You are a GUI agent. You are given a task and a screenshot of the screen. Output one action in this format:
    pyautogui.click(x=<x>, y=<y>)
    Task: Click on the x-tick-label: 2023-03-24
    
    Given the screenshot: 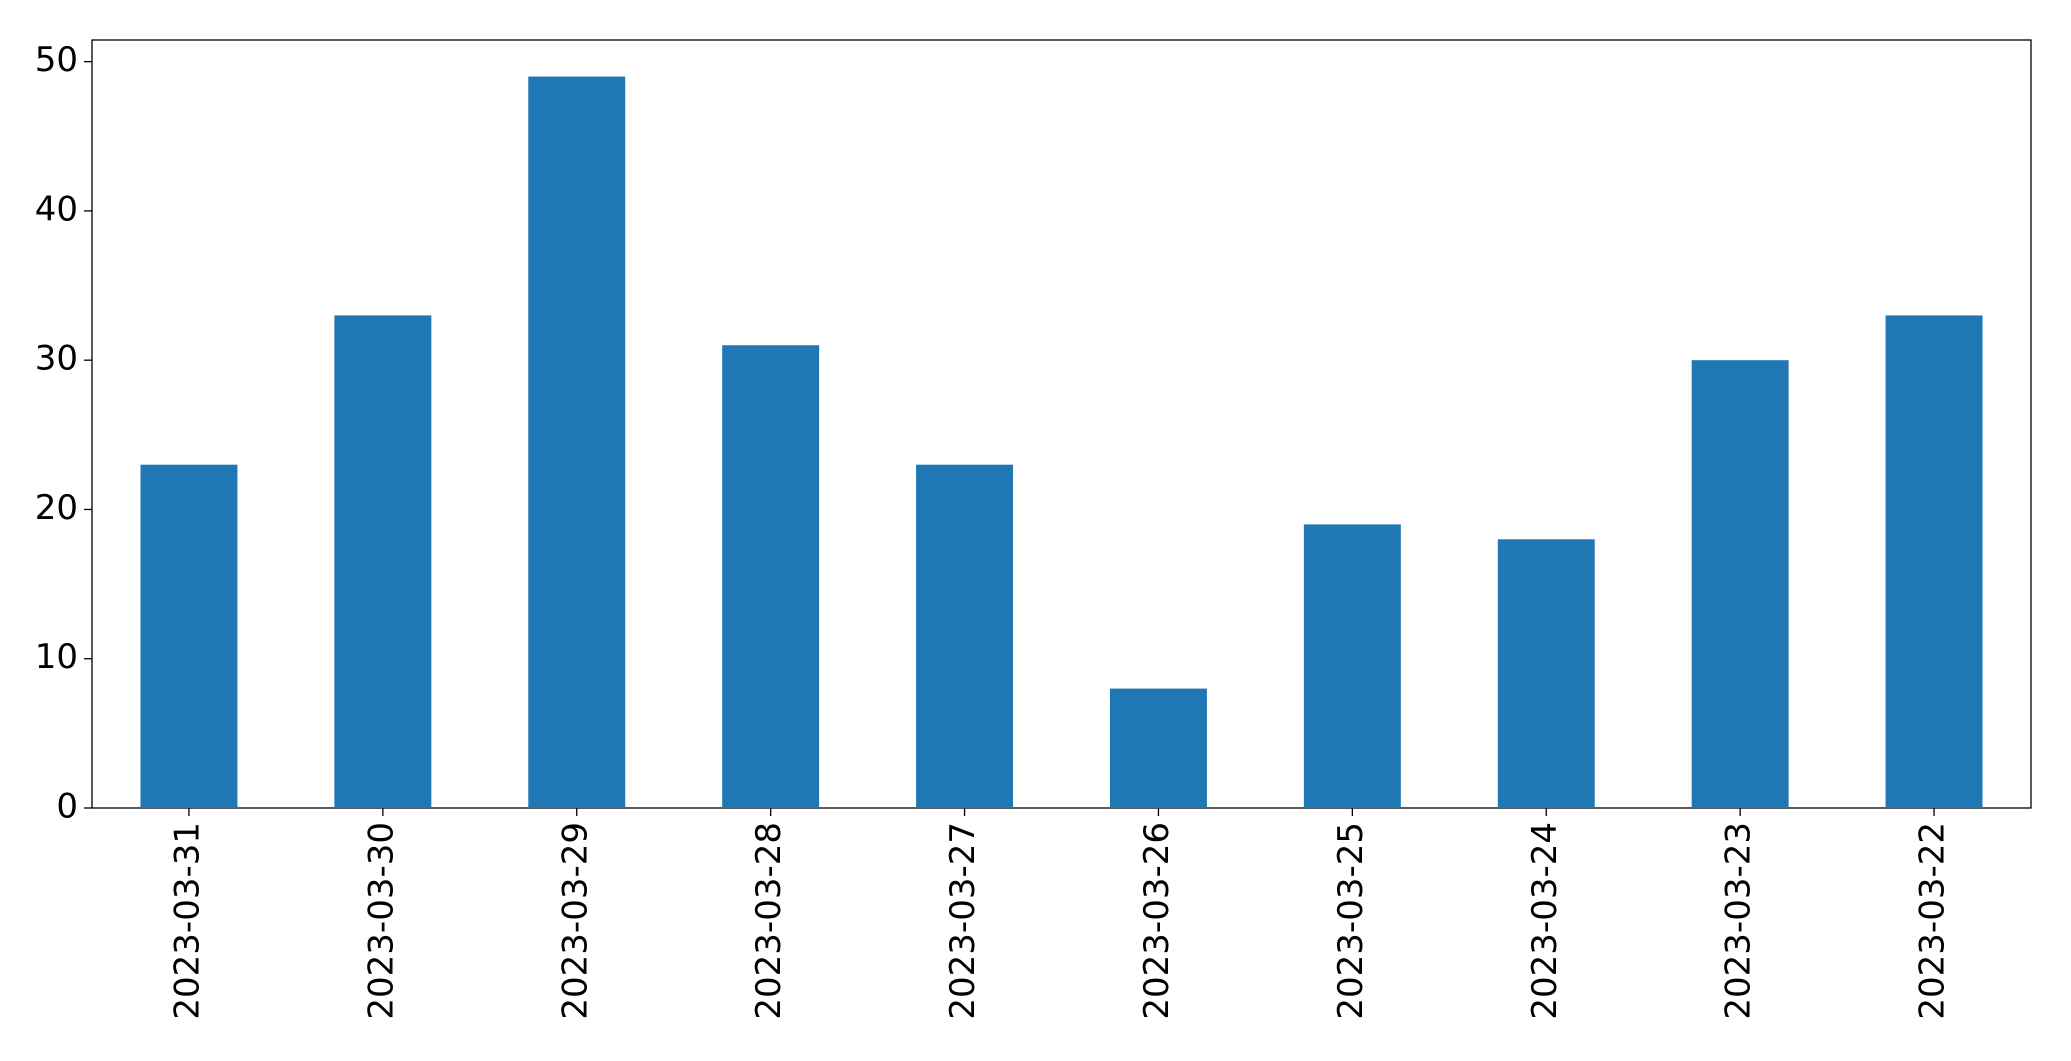 What is the action you would take?
    pyautogui.click(x=1545, y=921)
    